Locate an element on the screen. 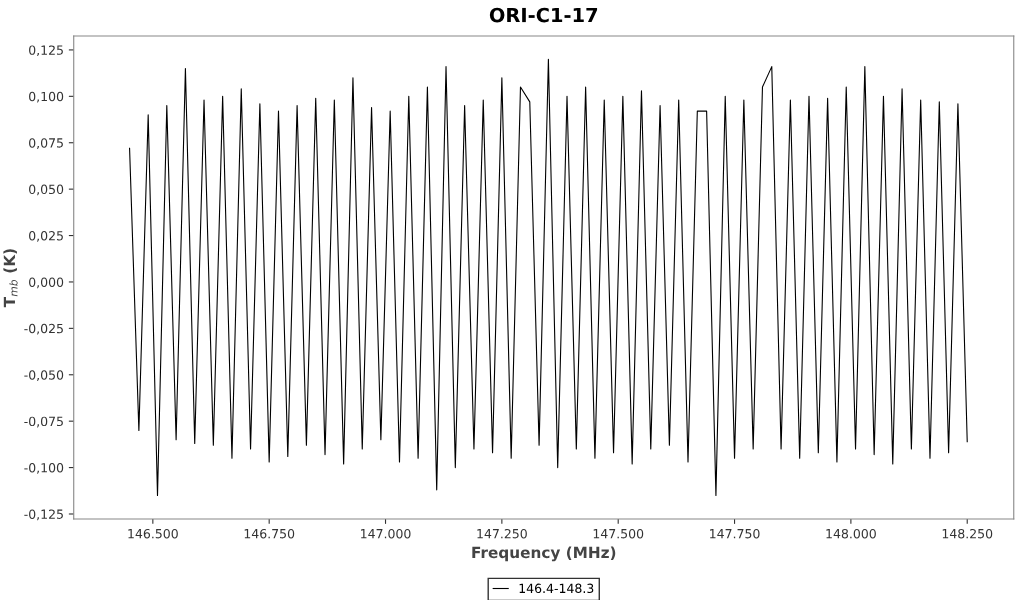 This screenshot has height=600, width=1024. x-tick-label: 146.750 is located at coordinates (269, 533).